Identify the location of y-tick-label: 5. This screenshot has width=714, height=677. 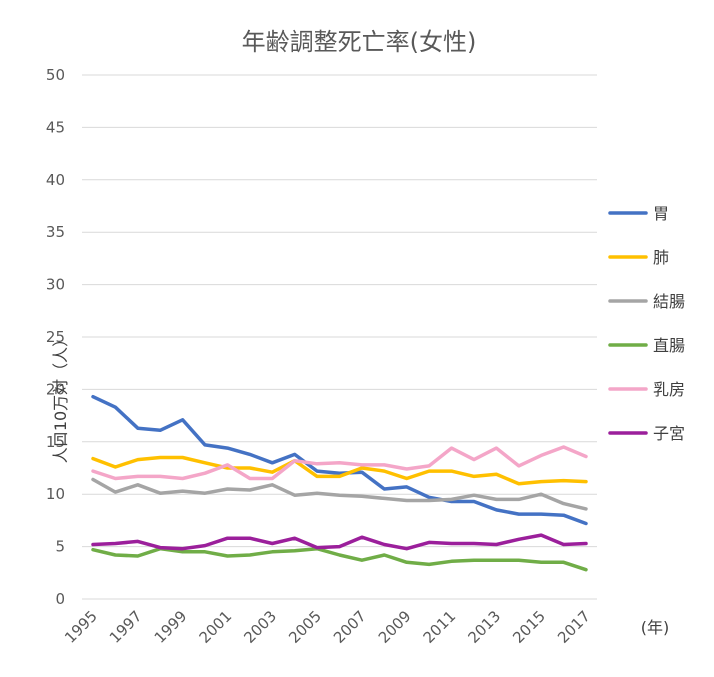
(60, 547).